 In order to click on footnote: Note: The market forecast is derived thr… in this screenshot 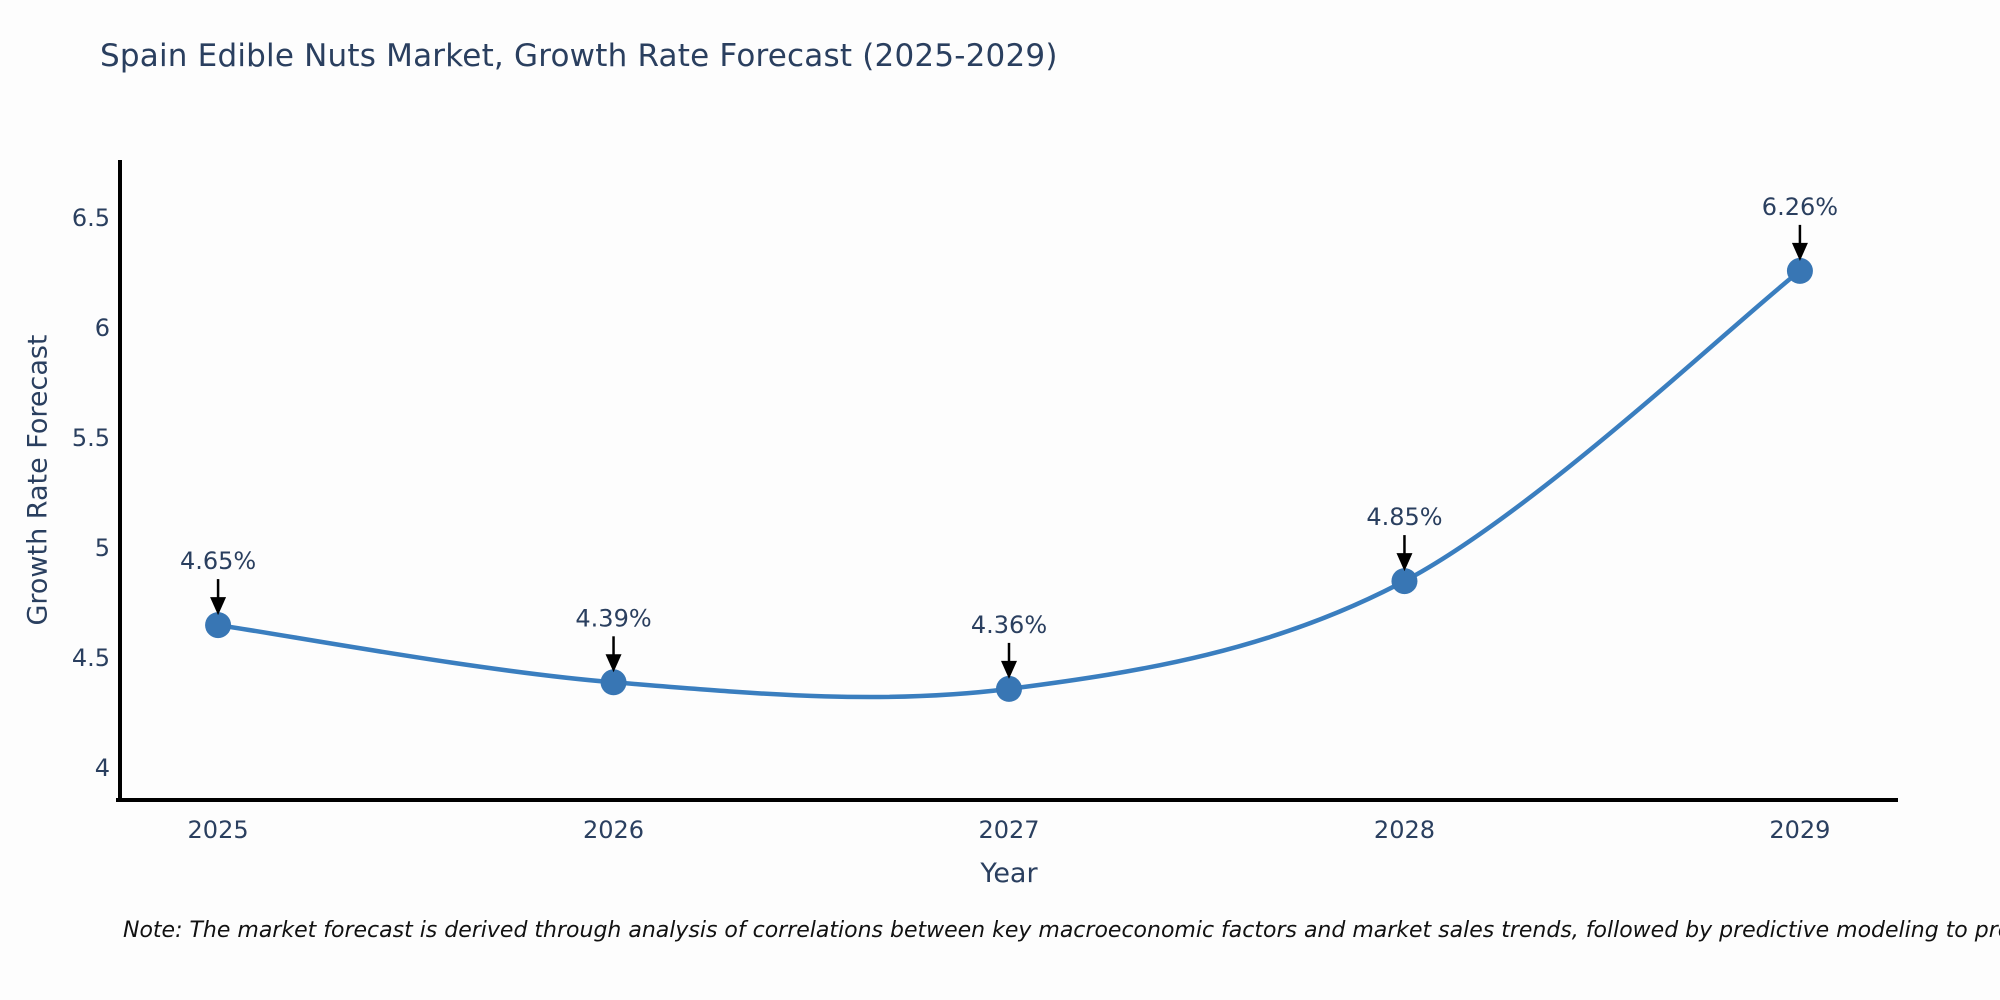, I will do `click(1061, 930)`.